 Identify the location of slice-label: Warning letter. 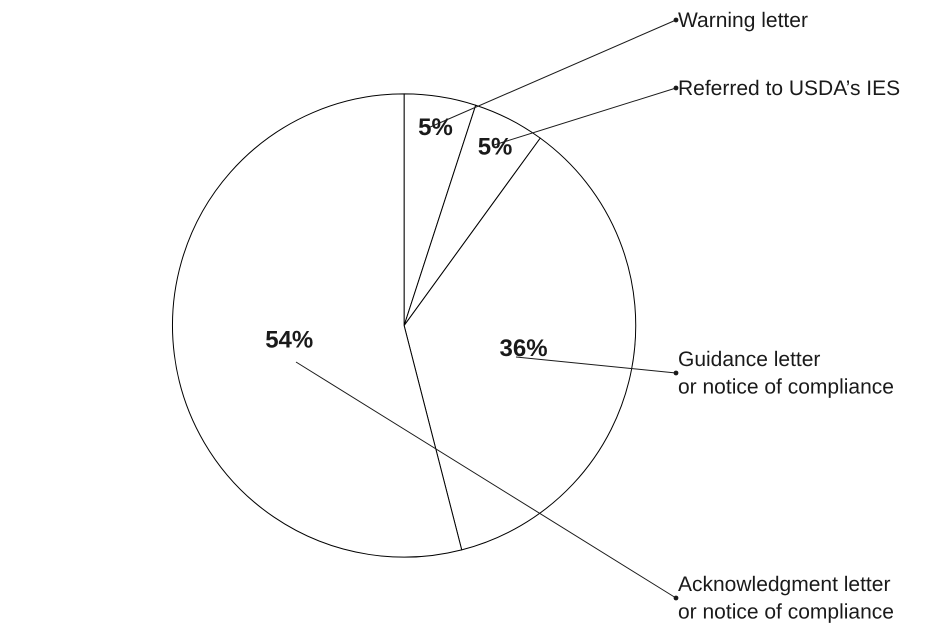
(743, 20).